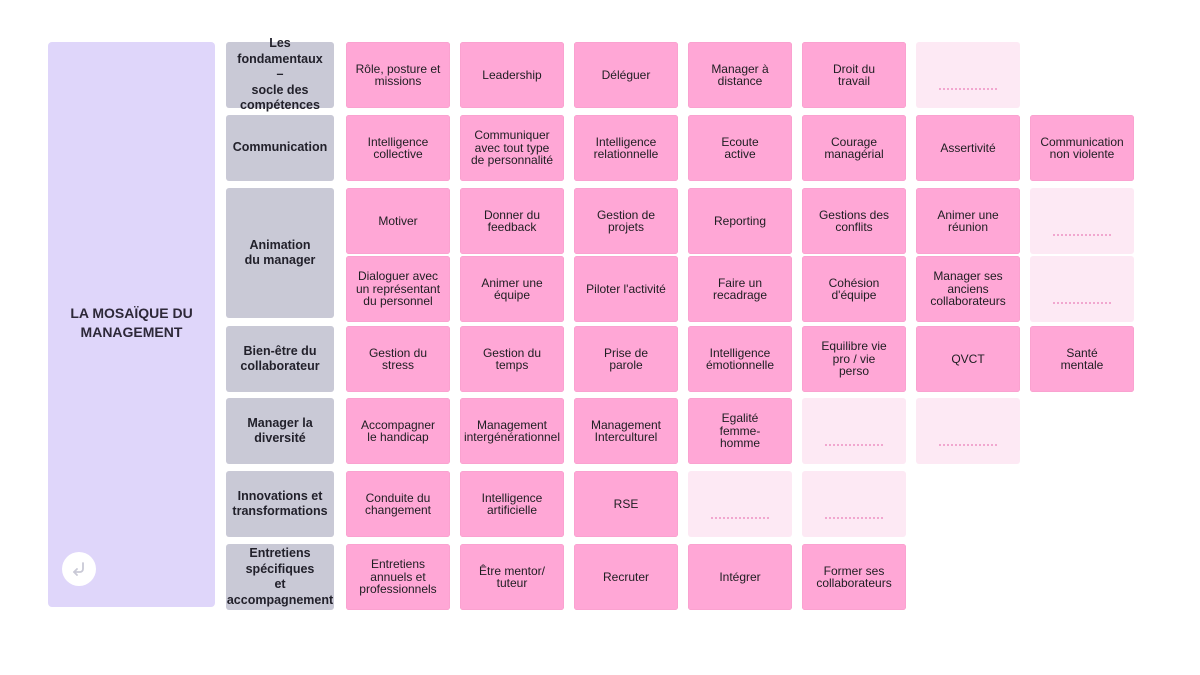 Image resolution: width=1200 pixels, height=675 pixels. I want to click on module-tile: Intégrer, so click(740, 577).